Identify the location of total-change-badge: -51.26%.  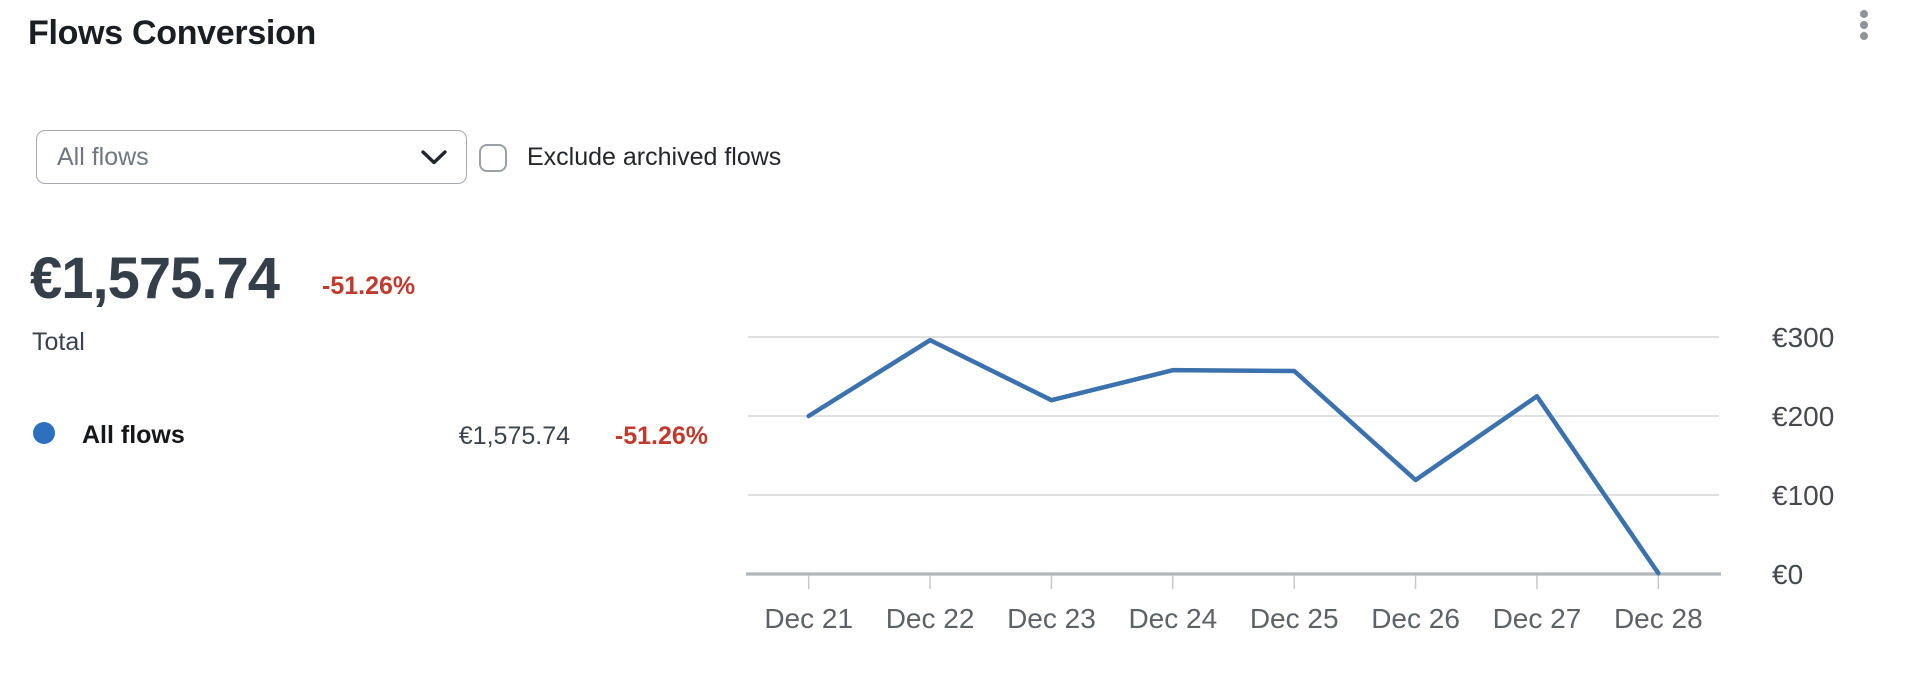
(369, 286).